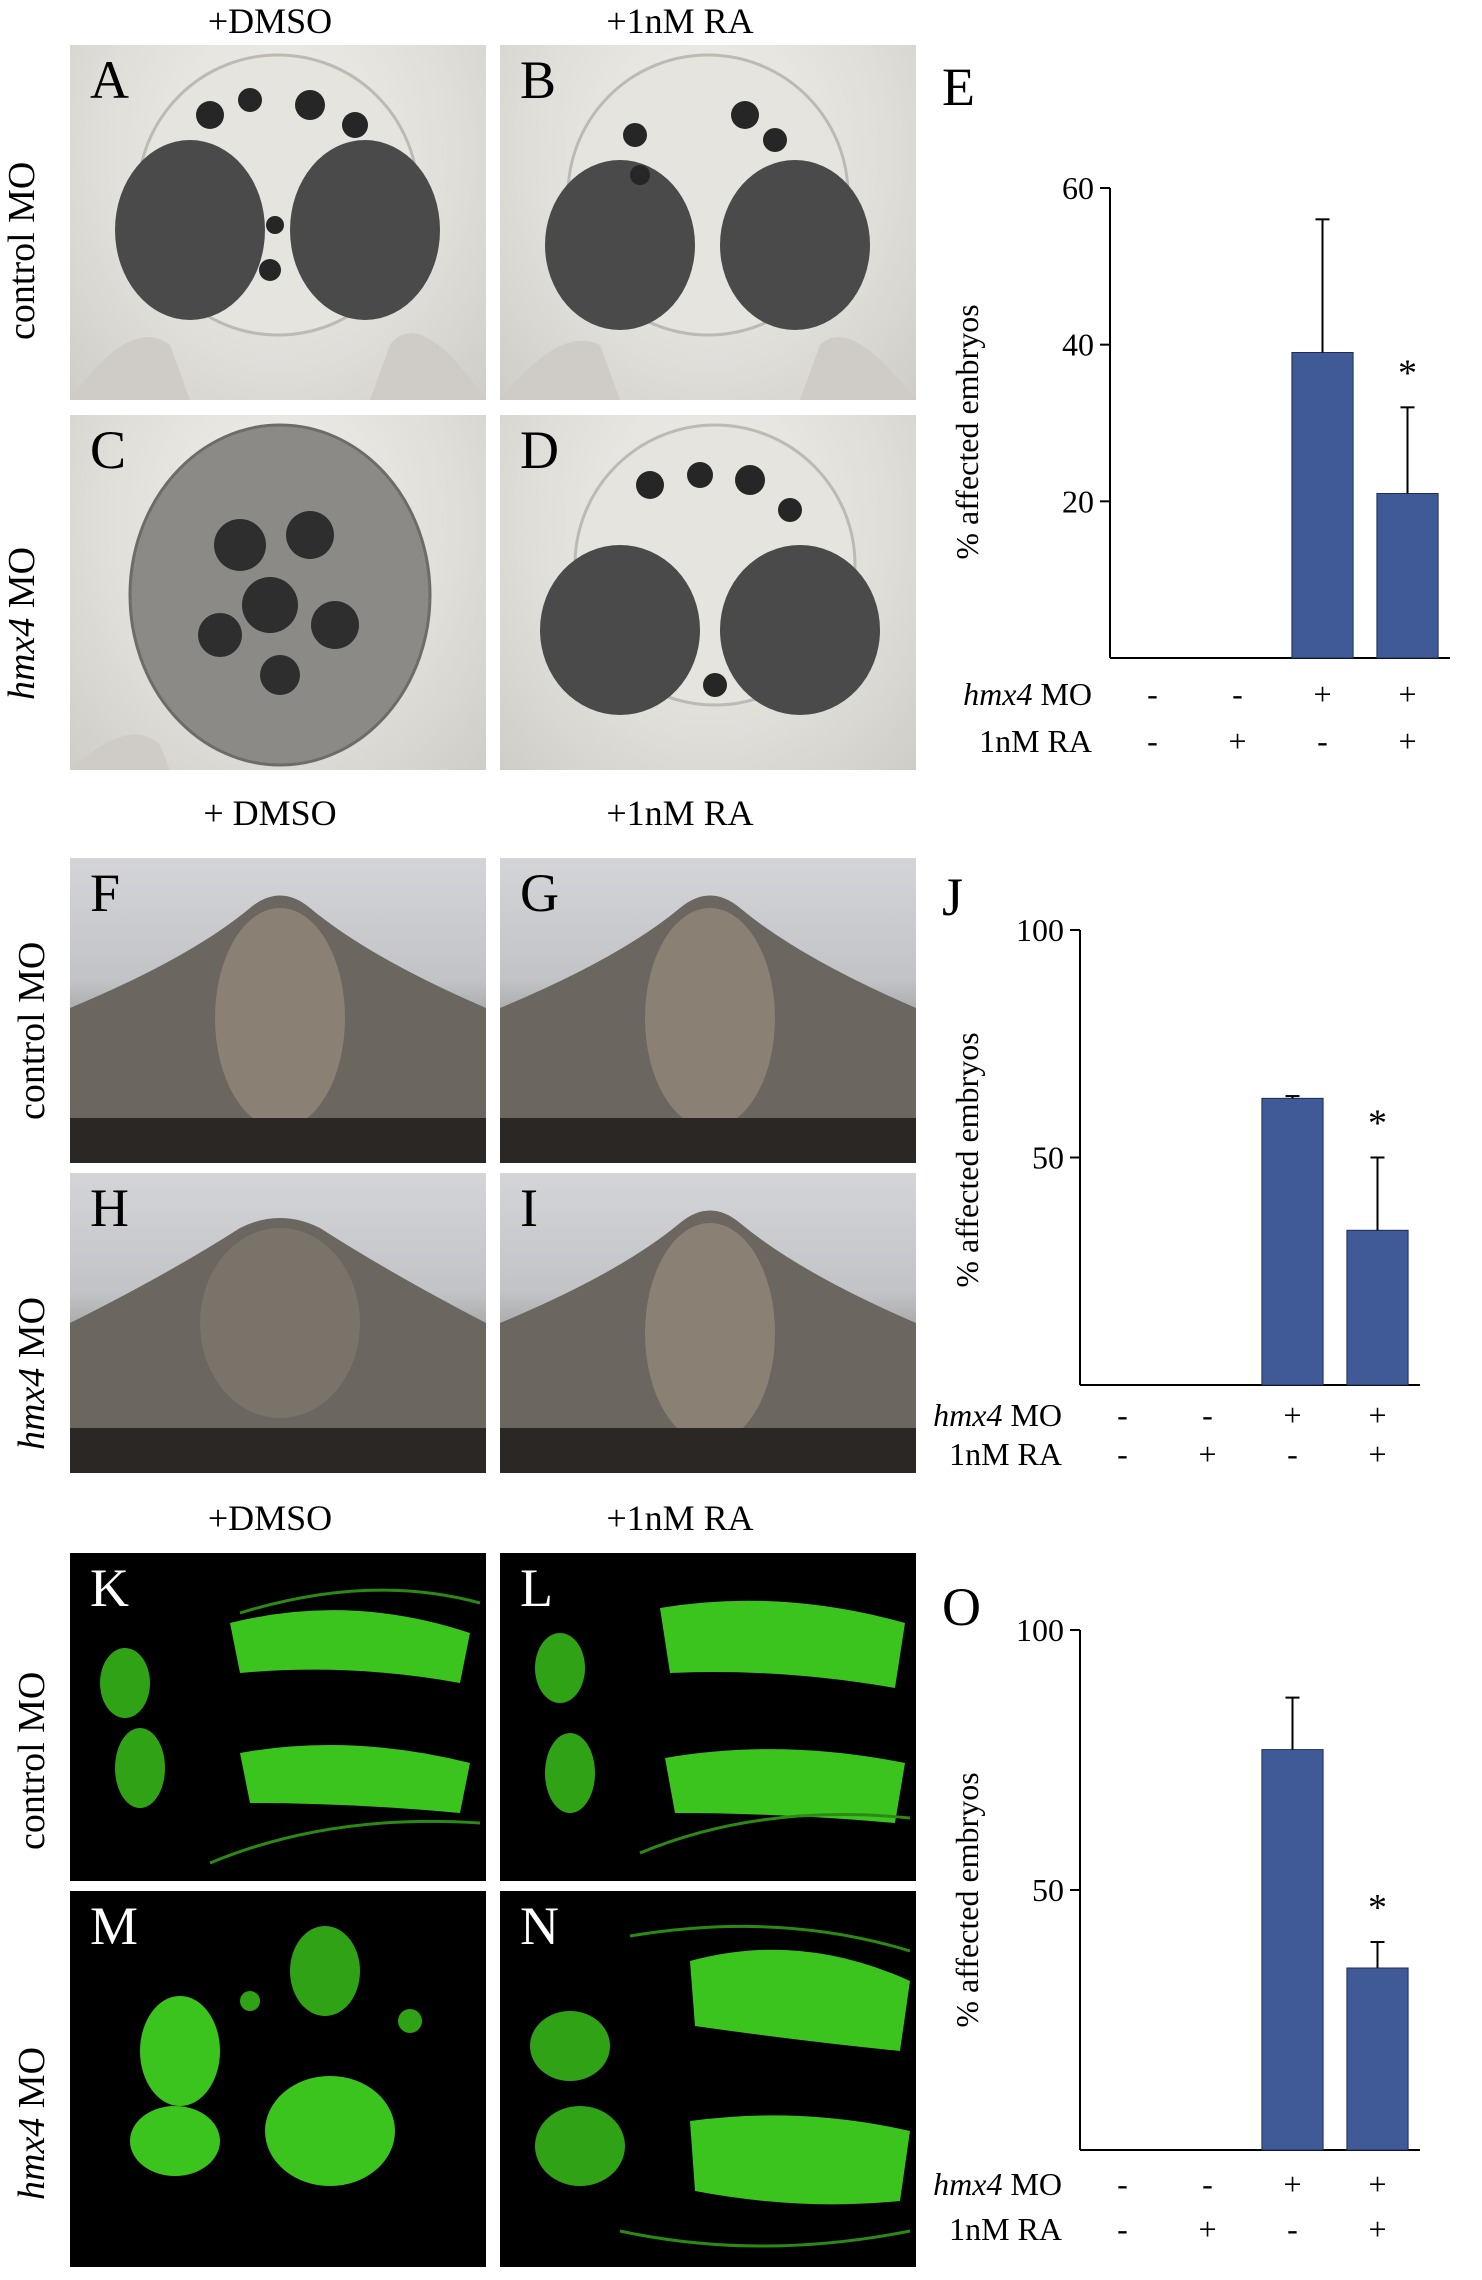  I want to click on panel-b-image: B, so click(708, 222).